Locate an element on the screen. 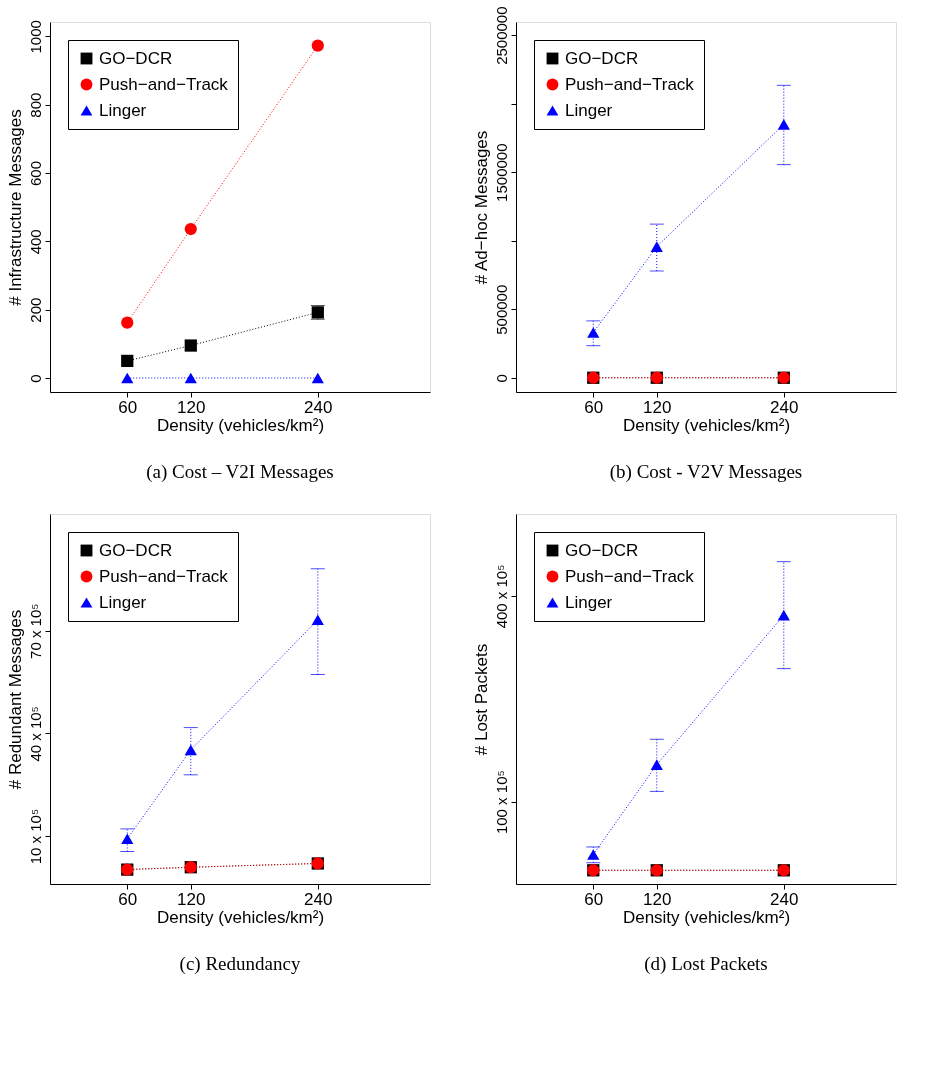  text: (d) Lost Packets is located at coordinates (706, 964).